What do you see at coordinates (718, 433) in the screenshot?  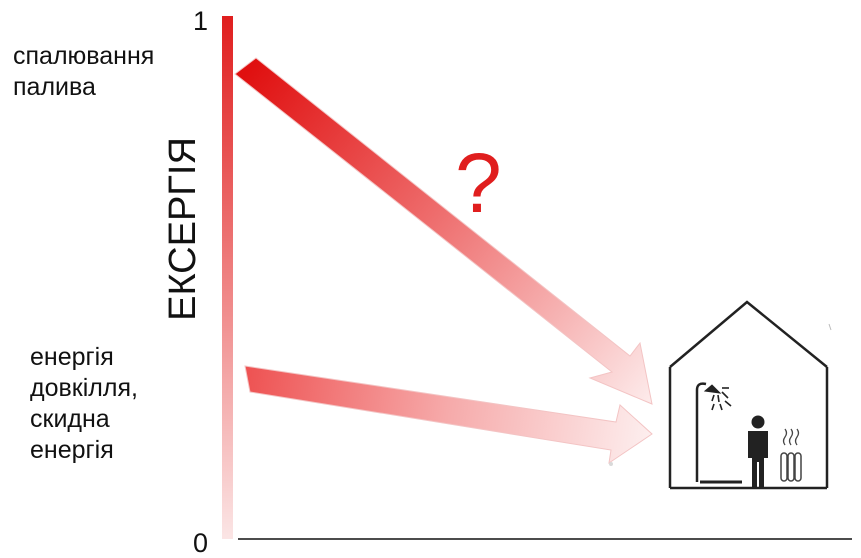 I see `shower-icon` at bounding box center [718, 433].